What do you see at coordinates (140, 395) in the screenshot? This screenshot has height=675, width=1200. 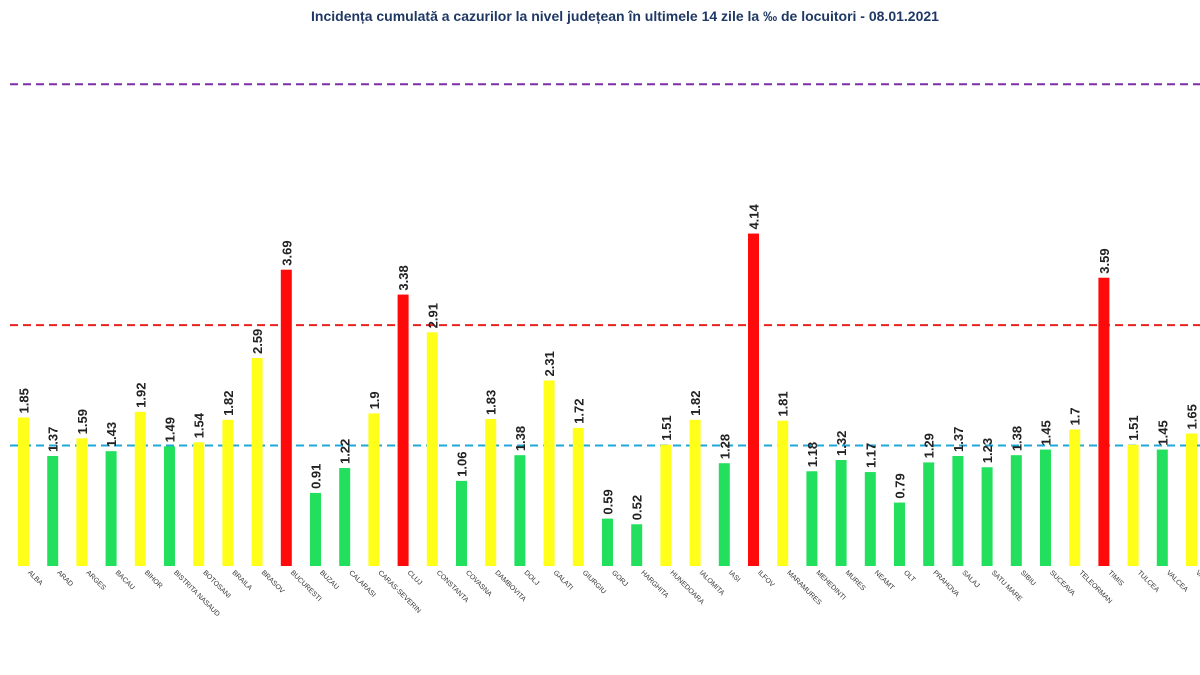 I see `value-label: 1.92` at bounding box center [140, 395].